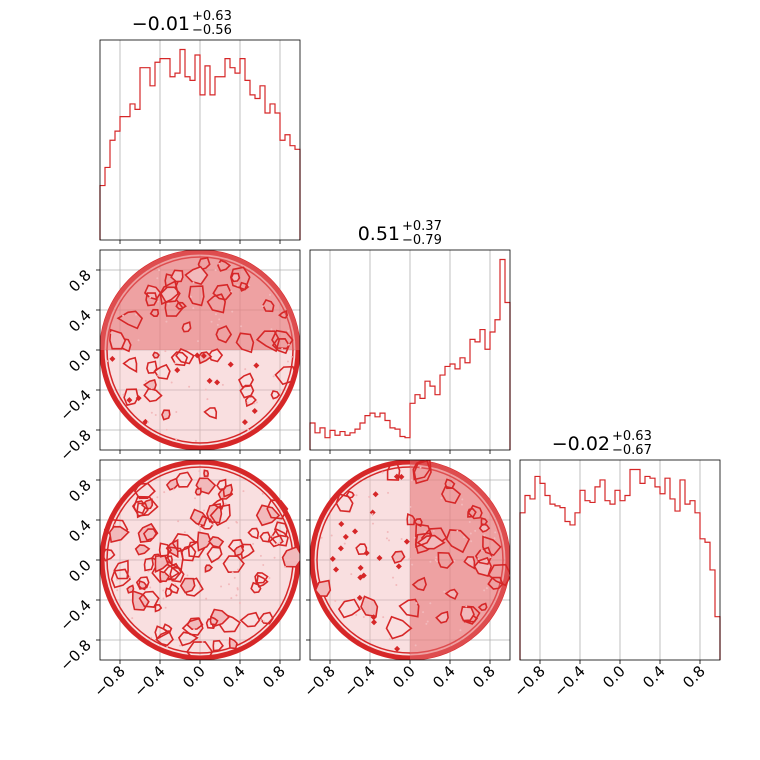  Describe the element at coordinates (400, 233) in the screenshot. I see `panel-title: 0.51 +0.37−0.79` at that location.